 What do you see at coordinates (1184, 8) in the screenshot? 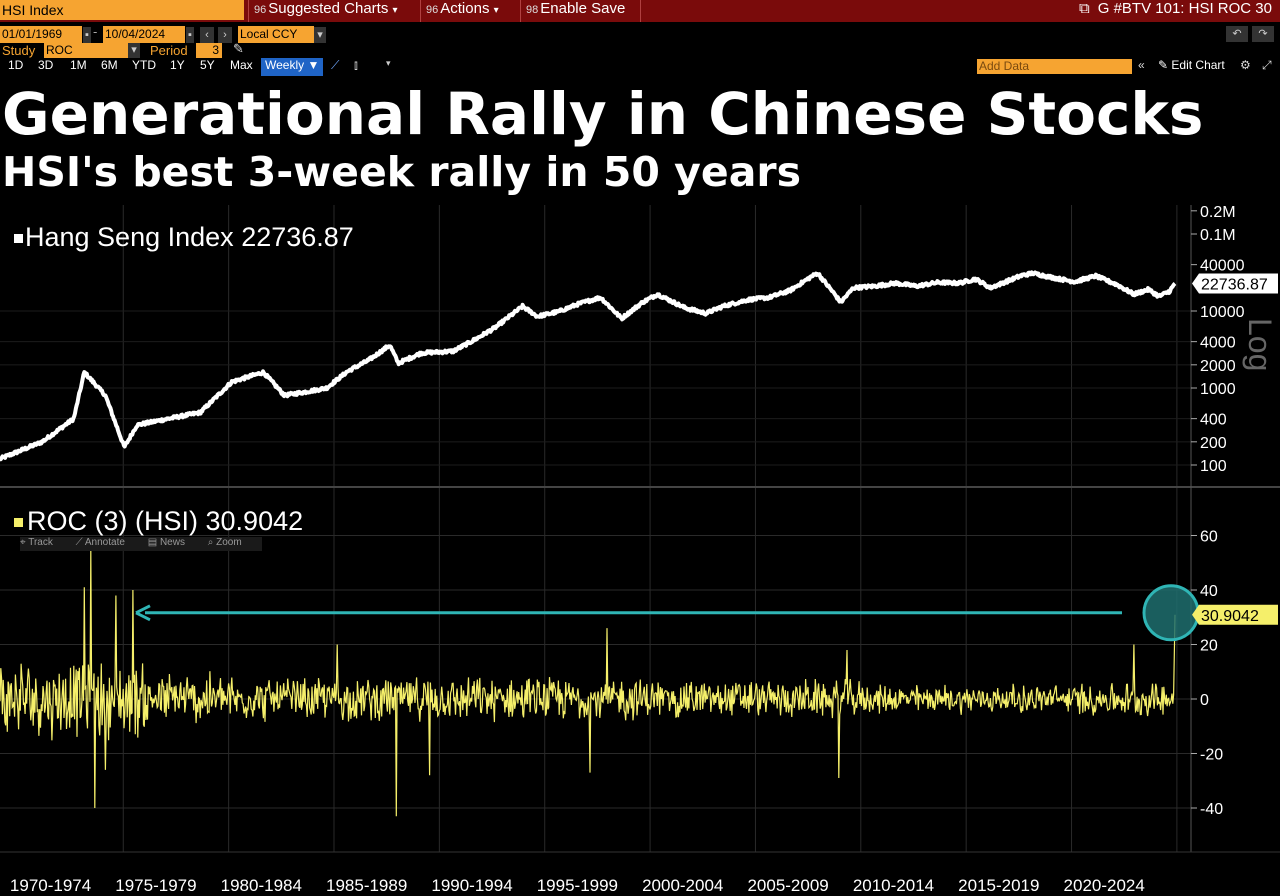
I see `window-title-text: G #BTV 101: HSI ROC 30` at bounding box center [1184, 8].